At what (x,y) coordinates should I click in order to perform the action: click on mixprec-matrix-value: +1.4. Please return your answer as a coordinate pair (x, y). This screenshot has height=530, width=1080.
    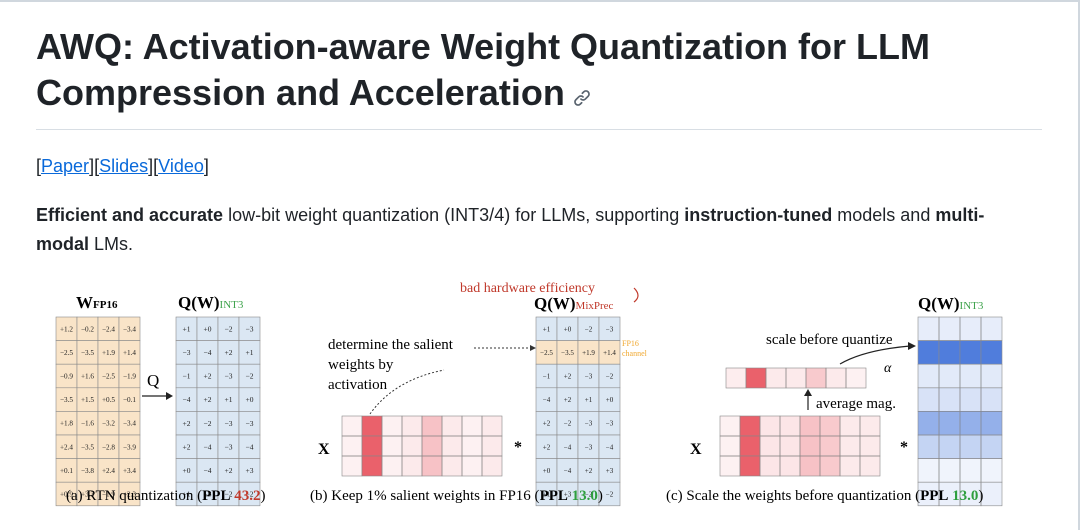
    Looking at the image, I should click on (609, 353).